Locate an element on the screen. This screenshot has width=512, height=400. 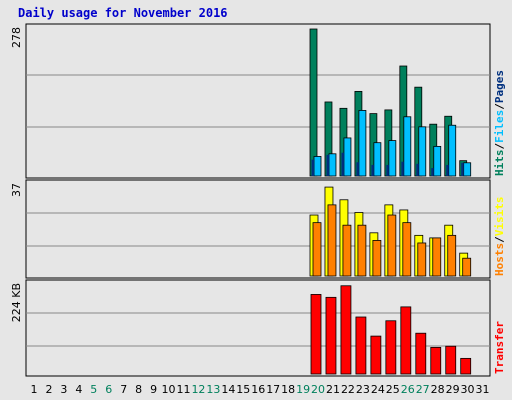
day-label: 18 is located at coordinates (288, 389).